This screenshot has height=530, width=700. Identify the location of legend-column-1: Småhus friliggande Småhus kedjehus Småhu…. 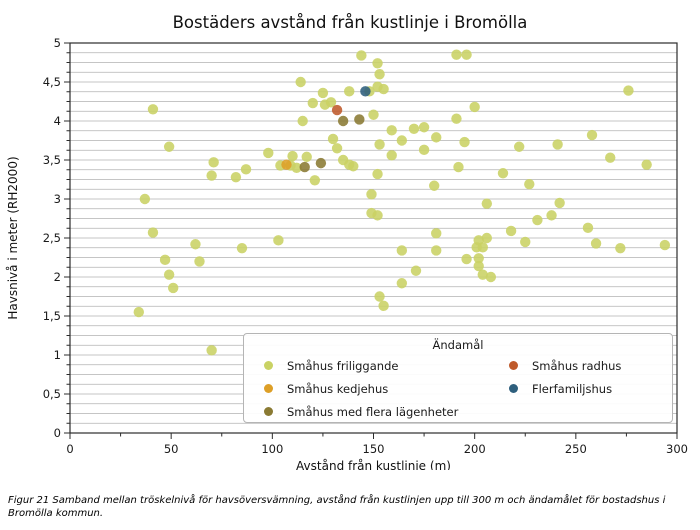
(374, 388).